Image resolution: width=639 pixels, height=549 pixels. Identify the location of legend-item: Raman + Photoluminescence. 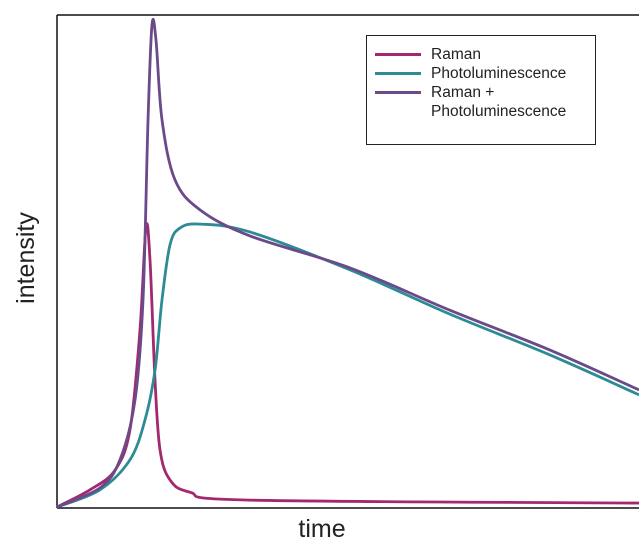
(483, 102).